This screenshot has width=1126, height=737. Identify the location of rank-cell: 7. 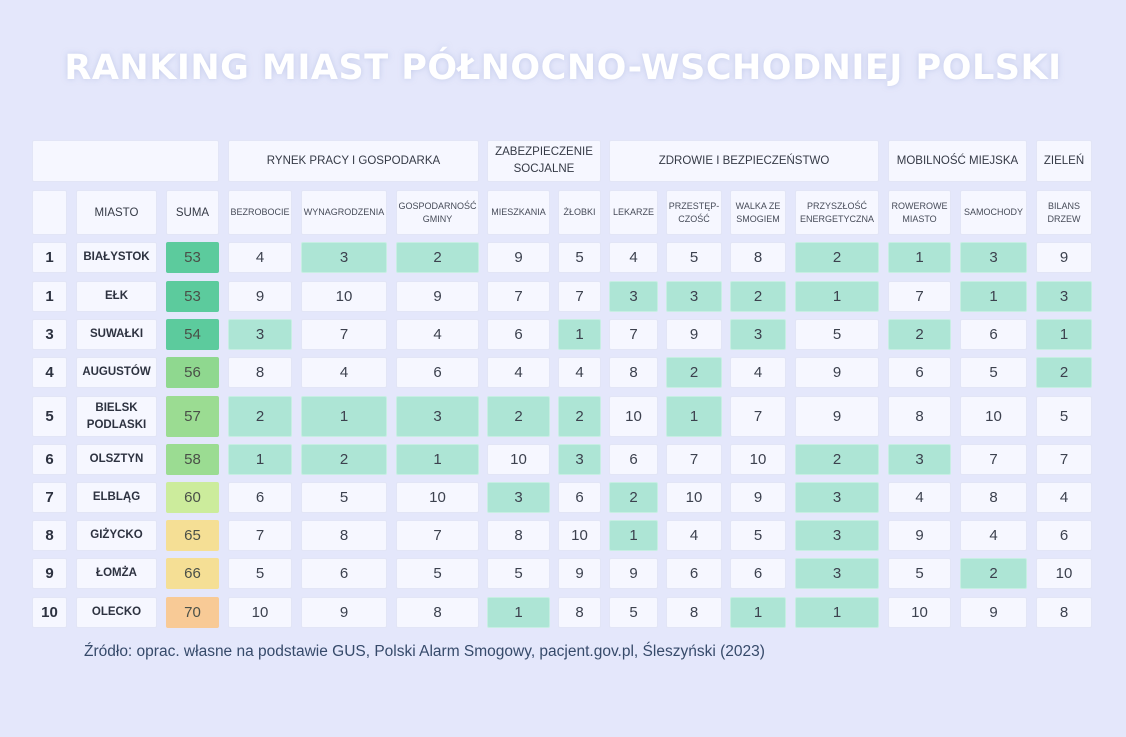
(49, 497).